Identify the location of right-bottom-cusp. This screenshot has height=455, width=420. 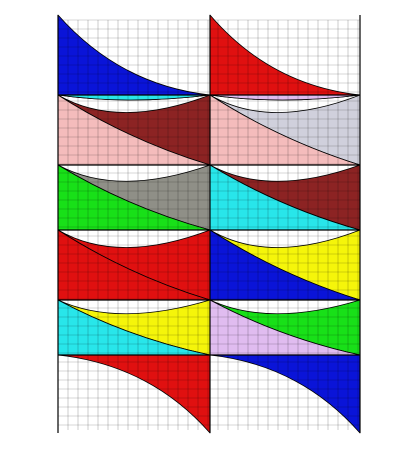
(285, 394).